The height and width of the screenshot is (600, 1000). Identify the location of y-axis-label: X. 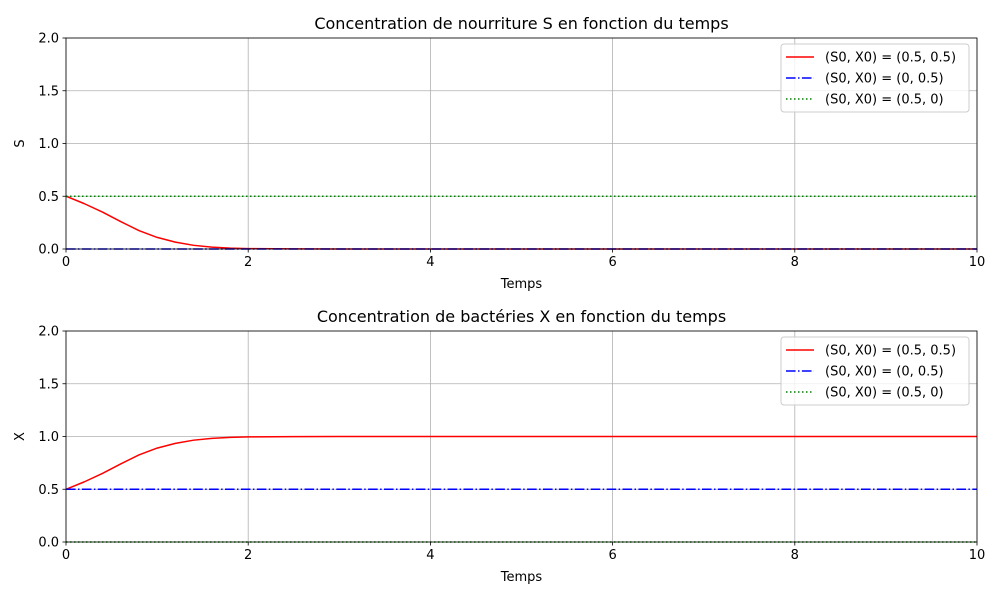
(20, 436).